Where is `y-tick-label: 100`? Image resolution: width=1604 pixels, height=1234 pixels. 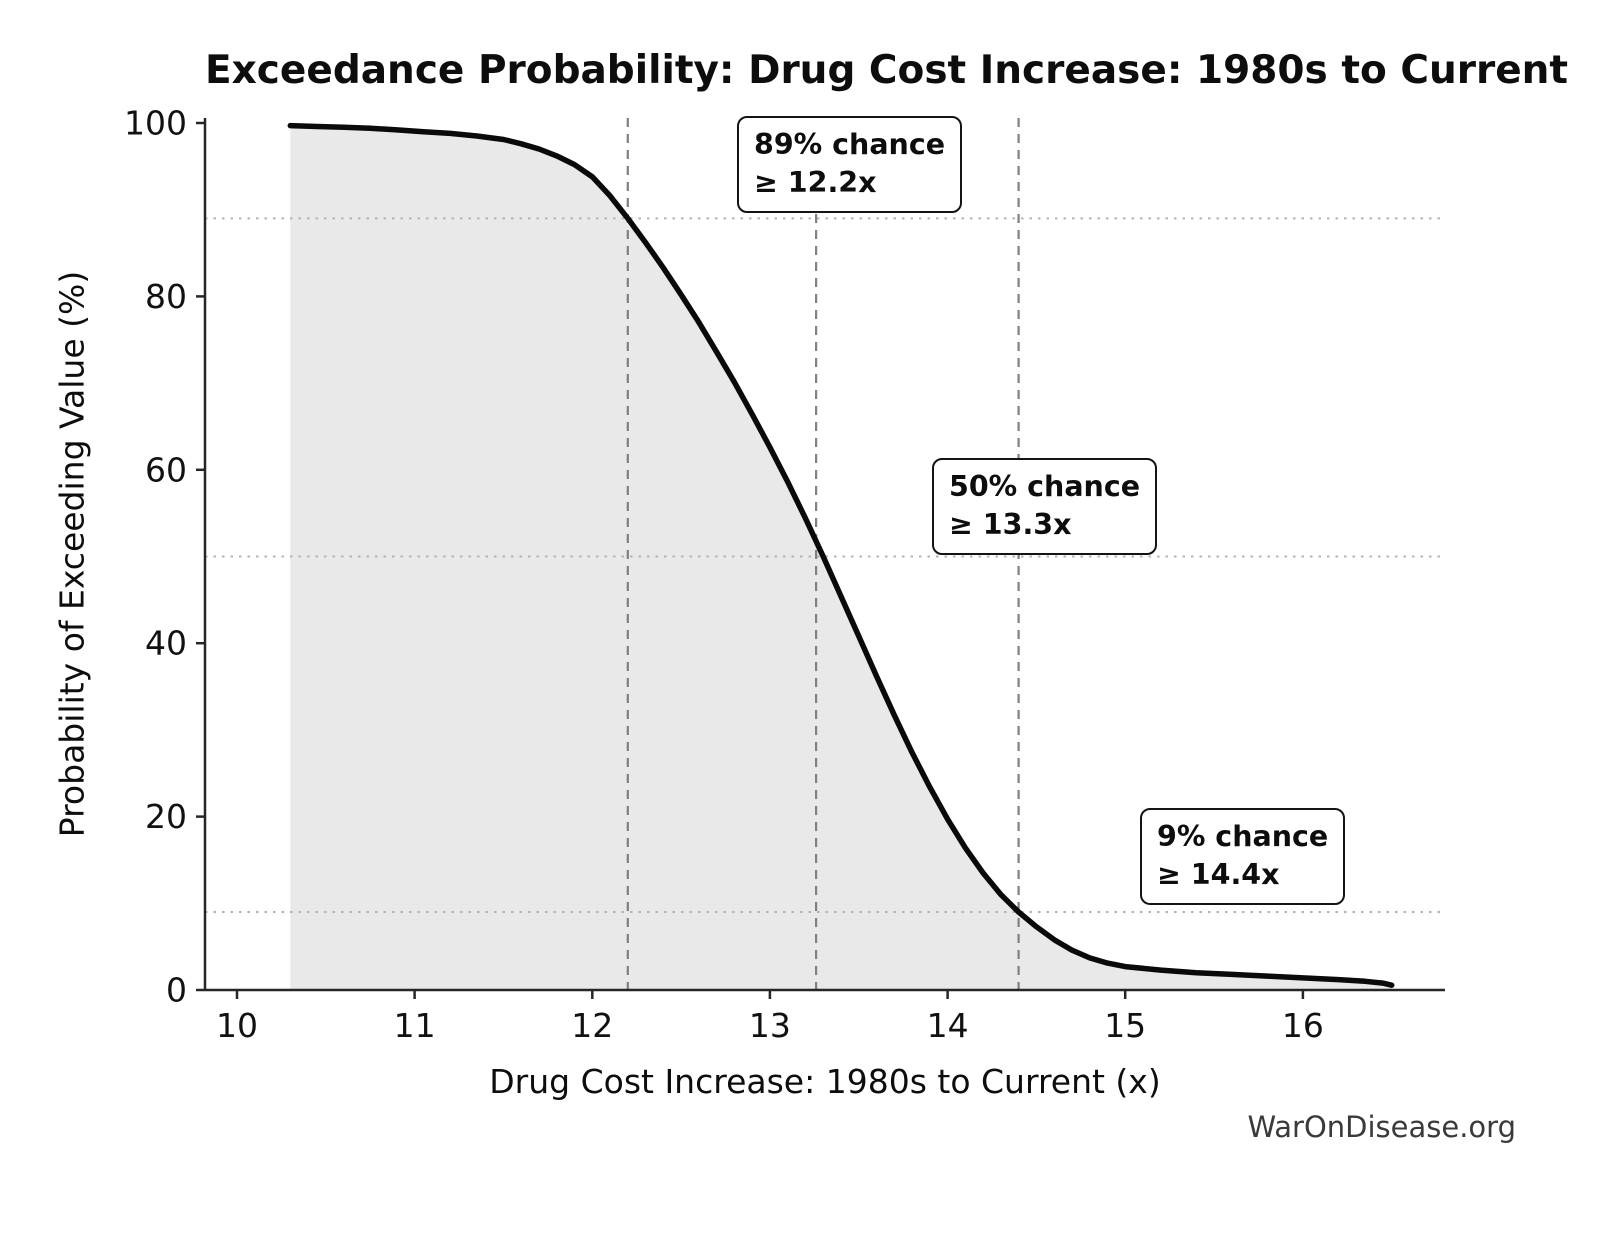
y-tick-label: 100 is located at coordinates (155, 123).